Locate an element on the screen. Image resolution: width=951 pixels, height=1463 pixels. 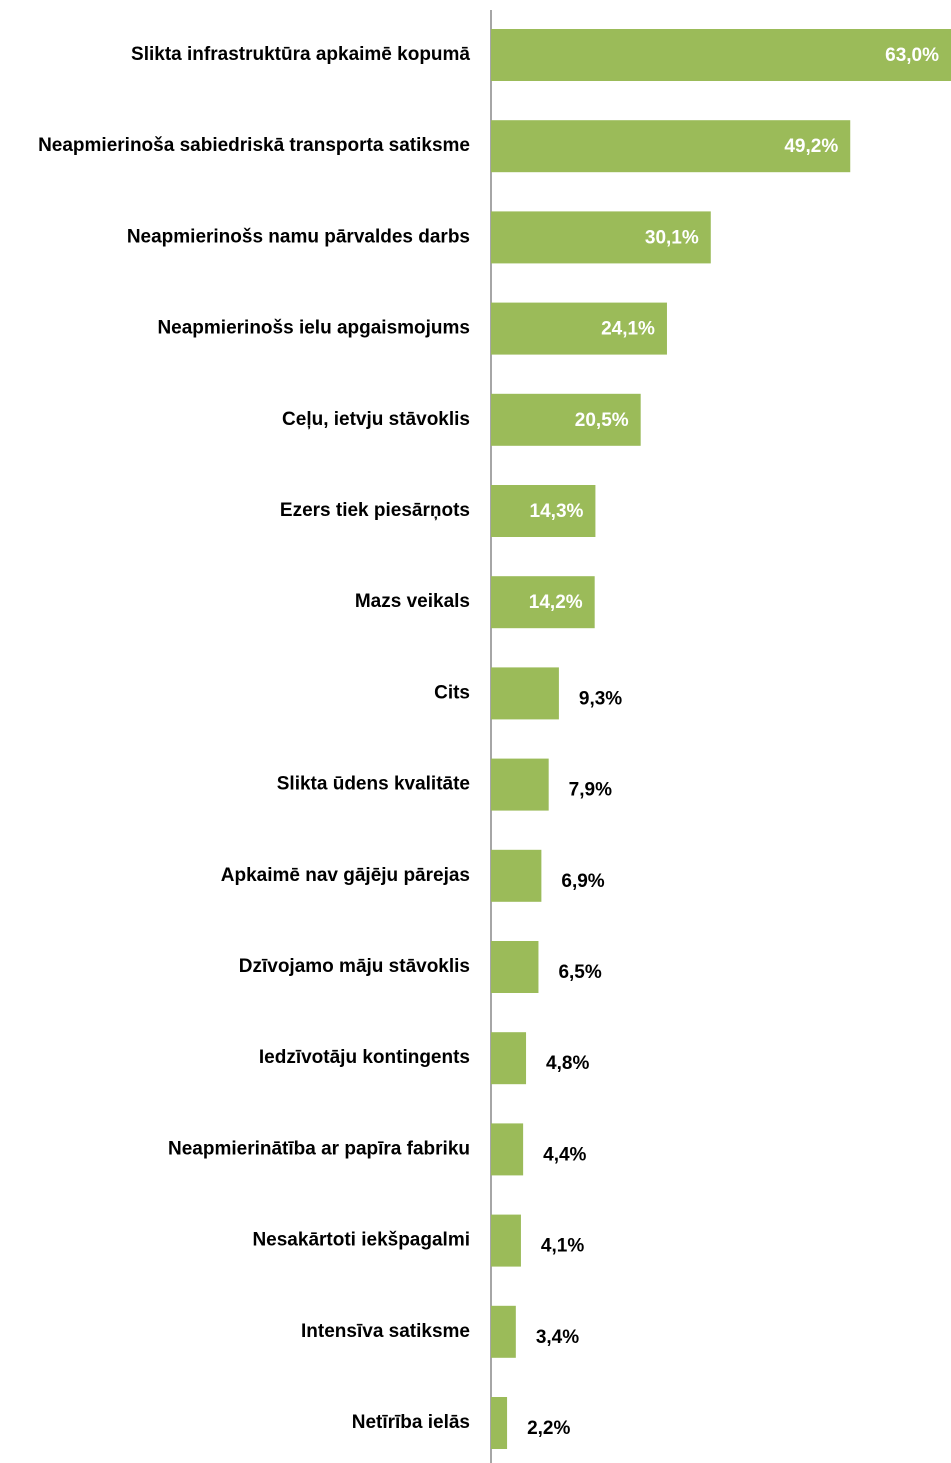
category-label: Apkaimē nav gājēju pārejas is located at coordinates (345, 875).